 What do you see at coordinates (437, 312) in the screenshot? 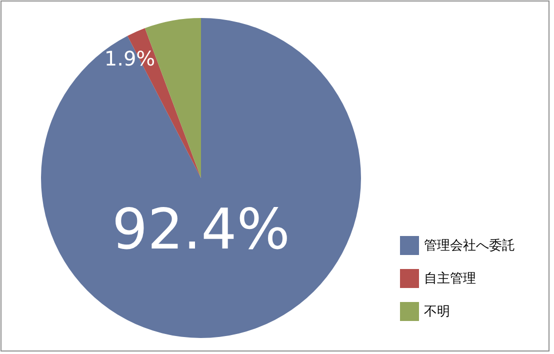
I see `legend-label: 不明` at bounding box center [437, 312].